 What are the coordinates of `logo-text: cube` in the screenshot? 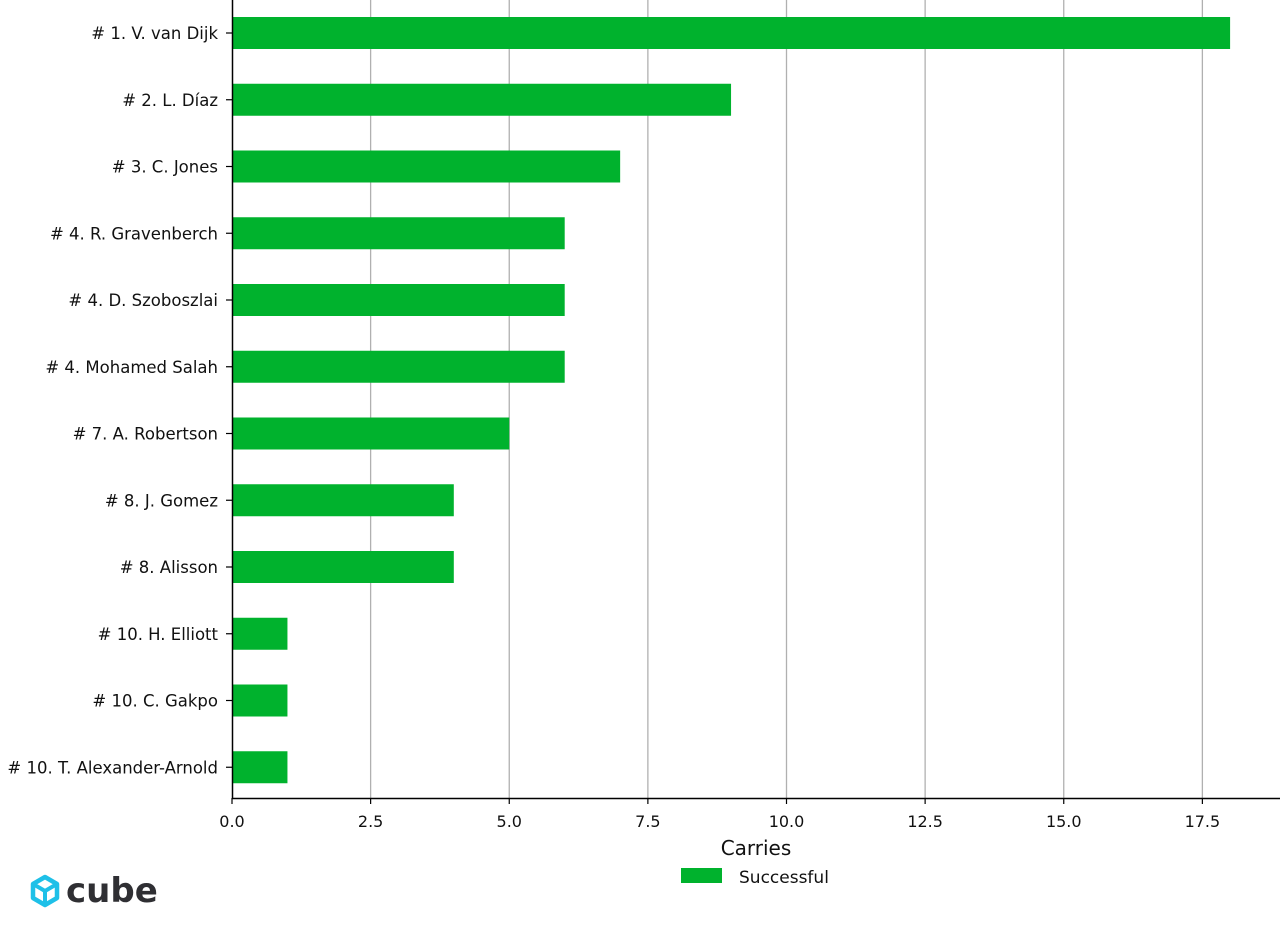 It's located at (112, 891).